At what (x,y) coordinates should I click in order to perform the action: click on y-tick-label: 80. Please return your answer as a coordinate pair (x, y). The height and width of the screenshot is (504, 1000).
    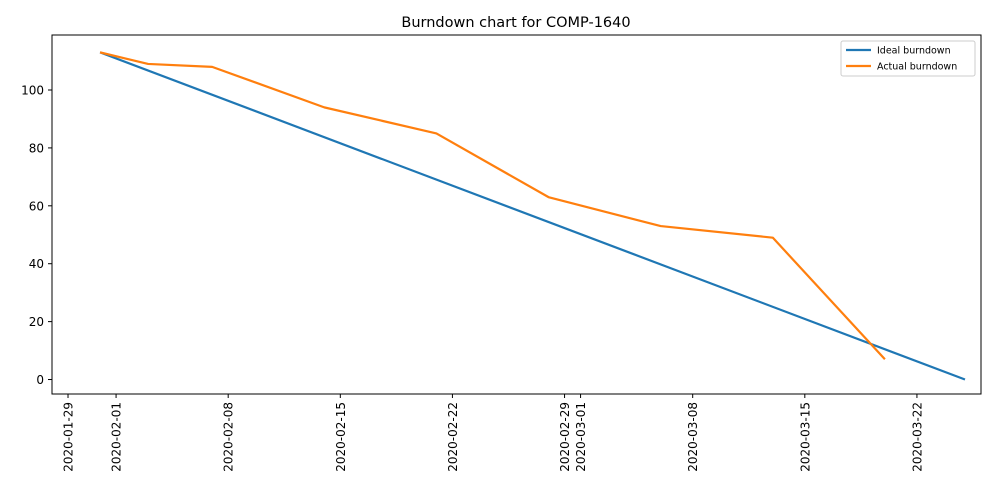
    Looking at the image, I should click on (36, 148).